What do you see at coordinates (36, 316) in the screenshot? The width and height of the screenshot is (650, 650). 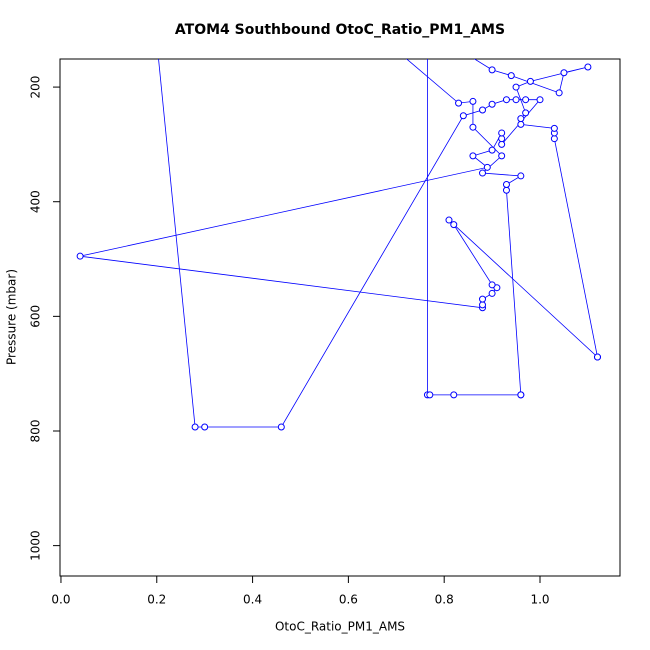 I see `y-tick-label: 600` at bounding box center [36, 316].